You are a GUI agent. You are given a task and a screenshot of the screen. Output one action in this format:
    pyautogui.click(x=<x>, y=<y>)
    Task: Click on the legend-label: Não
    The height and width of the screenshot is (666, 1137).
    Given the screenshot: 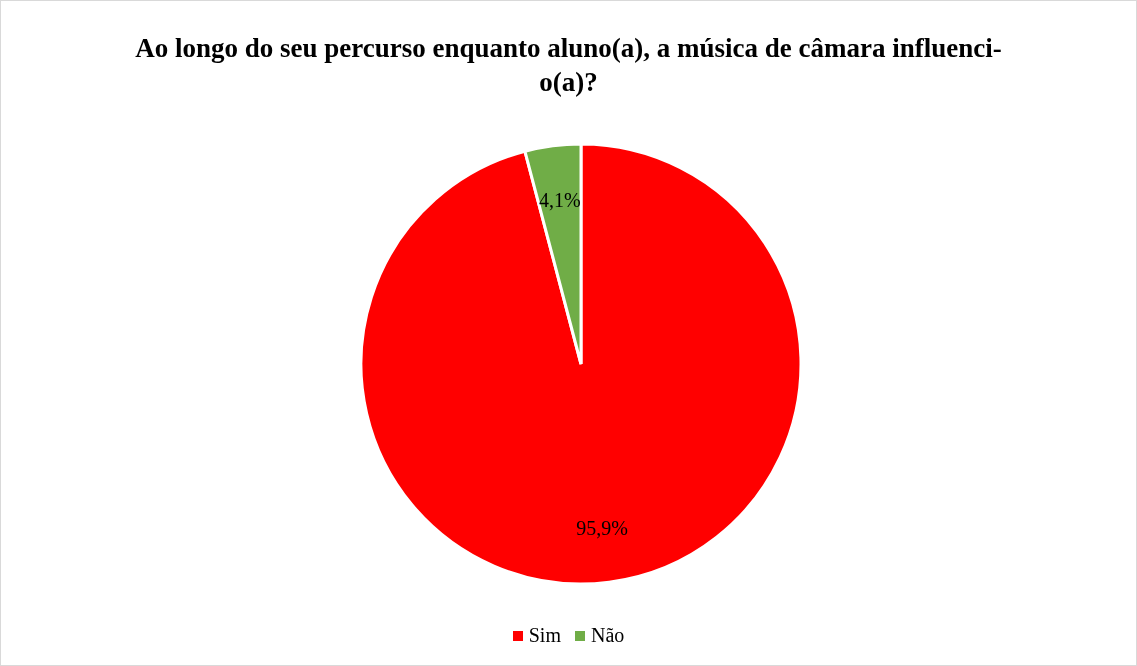 What is the action you would take?
    pyautogui.click(x=607, y=635)
    